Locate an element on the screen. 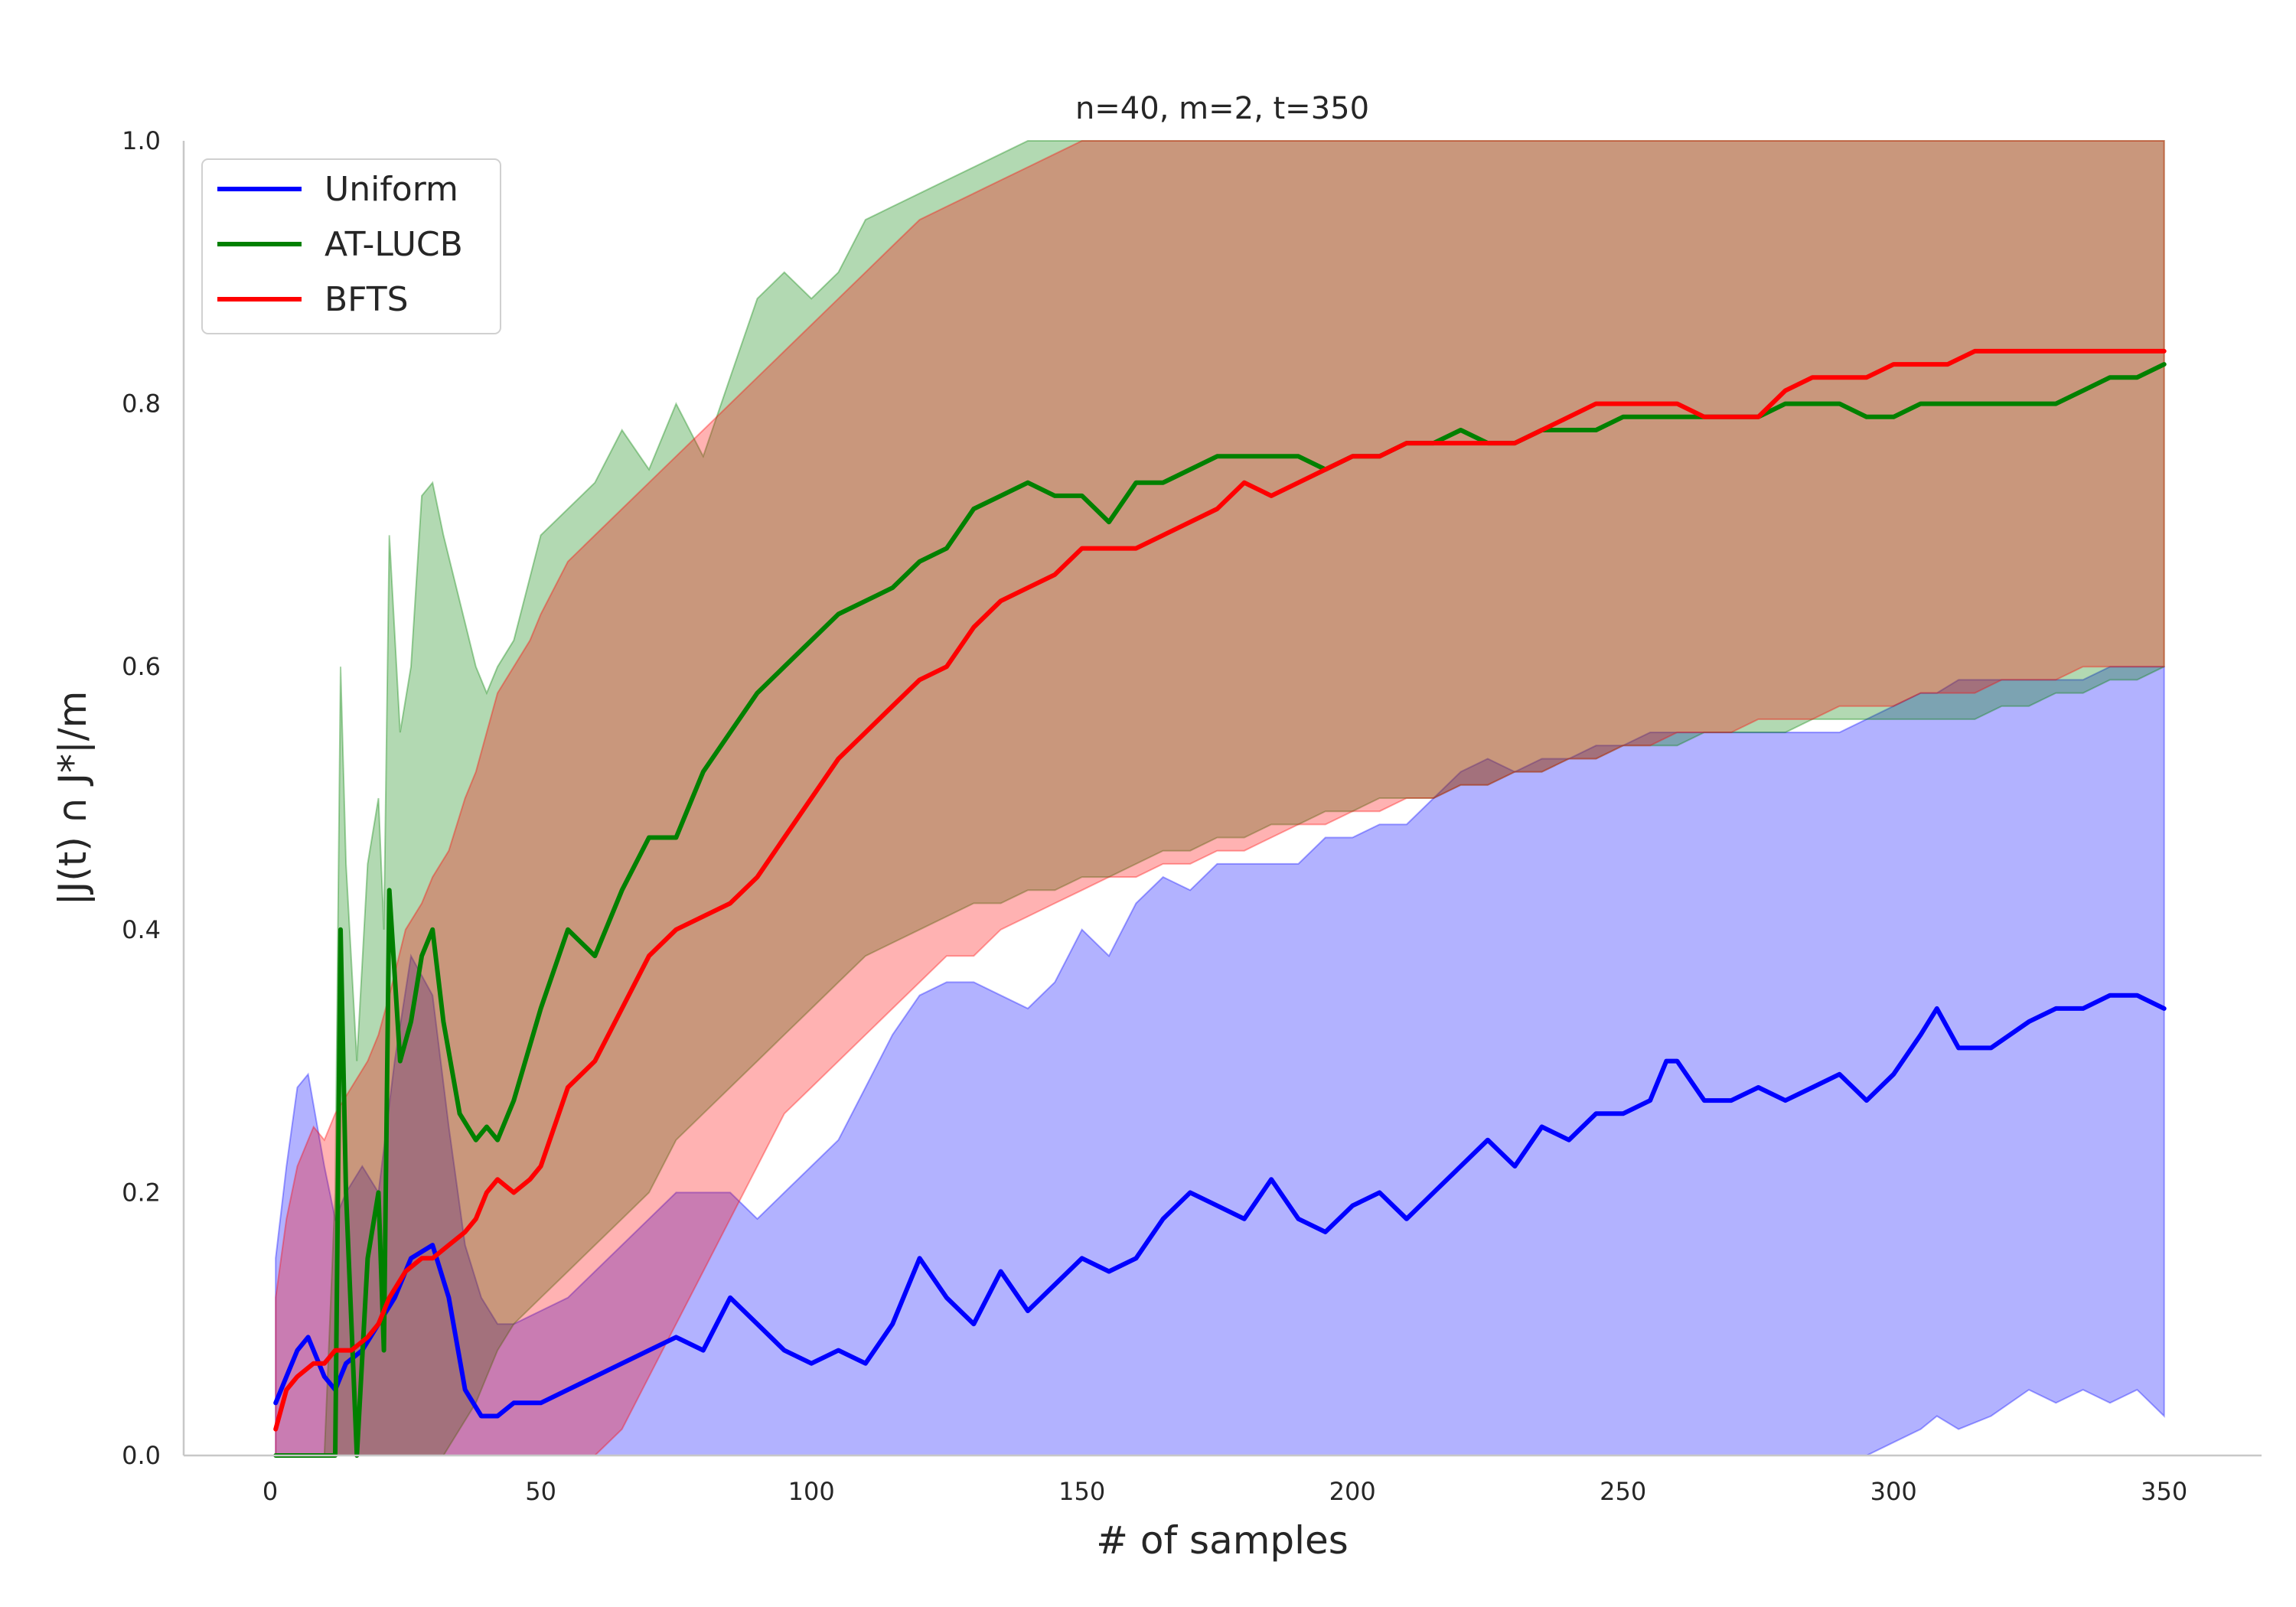 Image resolution: width=2296 pixels, height=1607 pixels. legend: Uniform AT-LUCB BFTS is located at coordinates (351, 246).